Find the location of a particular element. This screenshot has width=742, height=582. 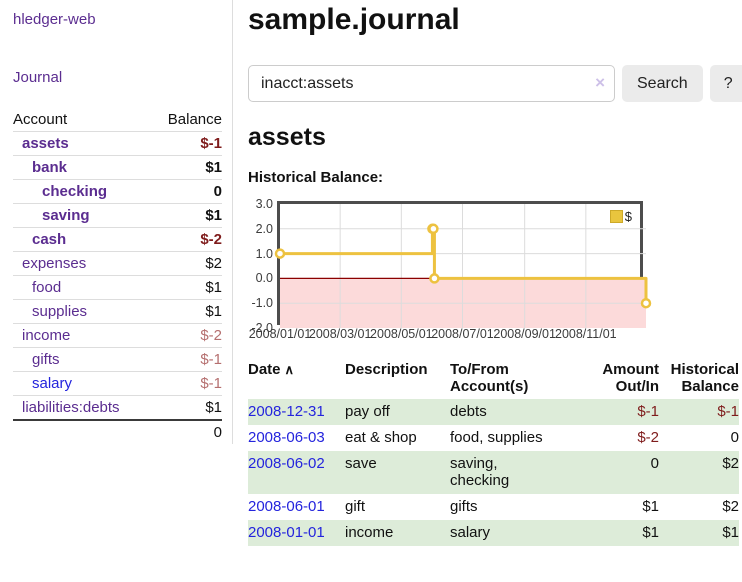

register-col-accounts: To/From Account(s) is located at coordinates (489, 378).